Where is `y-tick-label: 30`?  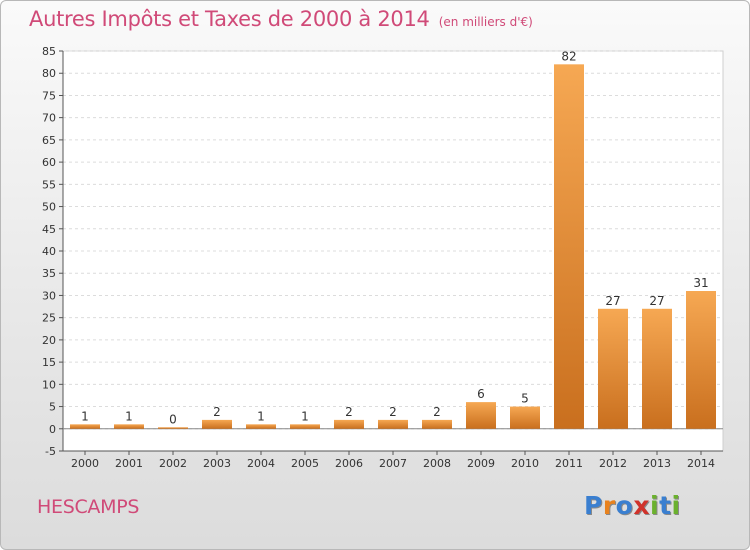 y-tick-label: 30 is located at coordinates (49, 295).